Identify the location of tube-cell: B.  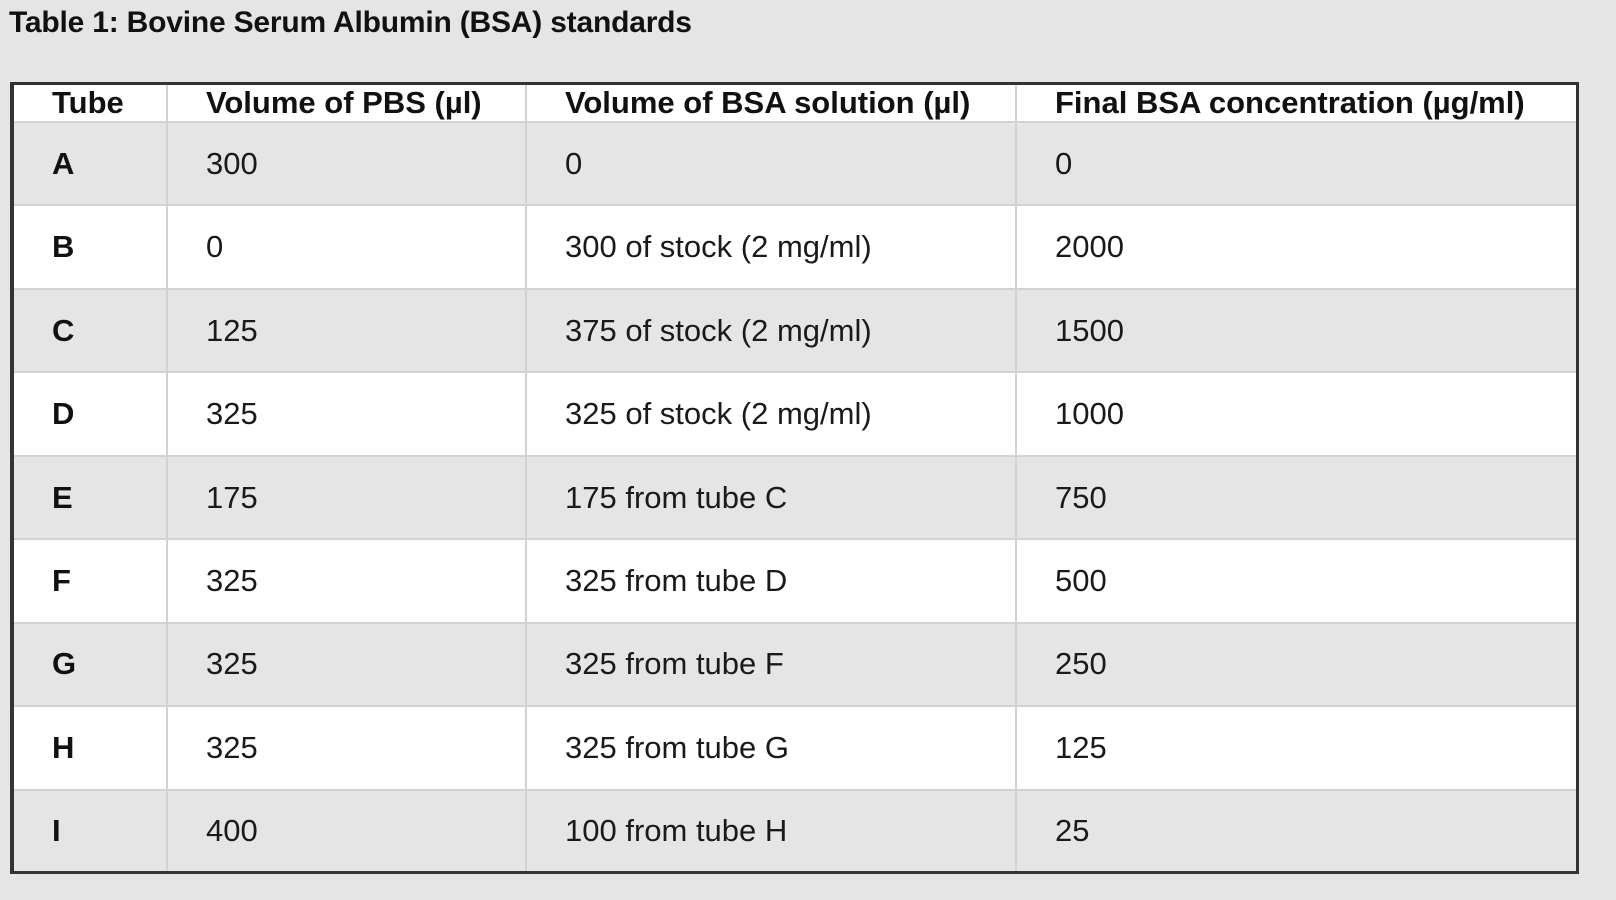
(91, 247).